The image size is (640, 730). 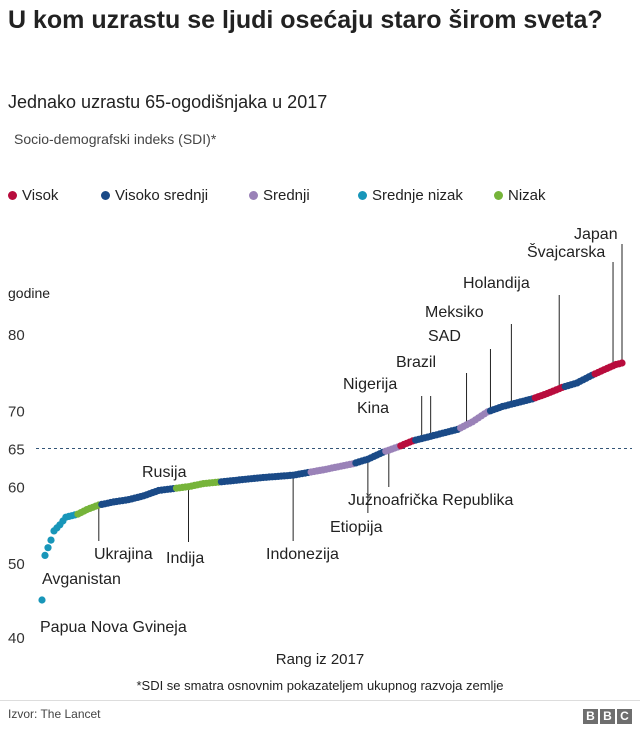 I want to click on legend-item-visoko-srednji: Visoko srednji, so click(x=154, y=195).